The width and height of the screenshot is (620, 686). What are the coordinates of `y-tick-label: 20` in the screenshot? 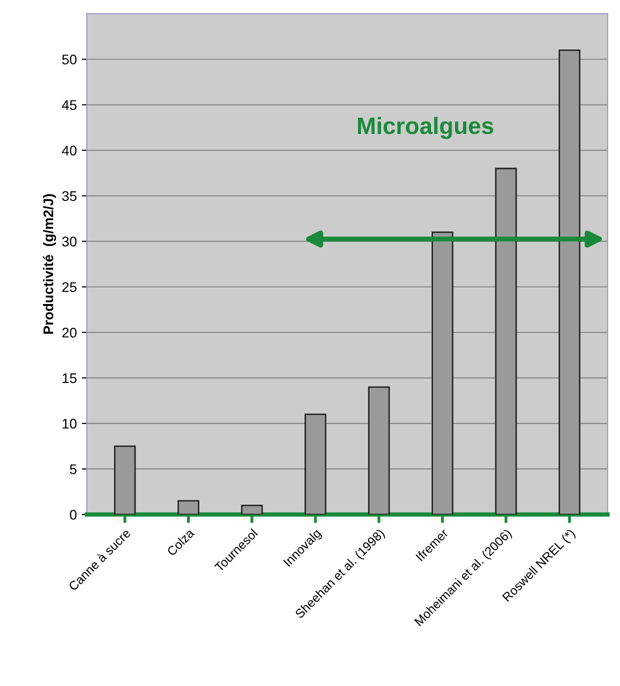 It's located at (69, 333).